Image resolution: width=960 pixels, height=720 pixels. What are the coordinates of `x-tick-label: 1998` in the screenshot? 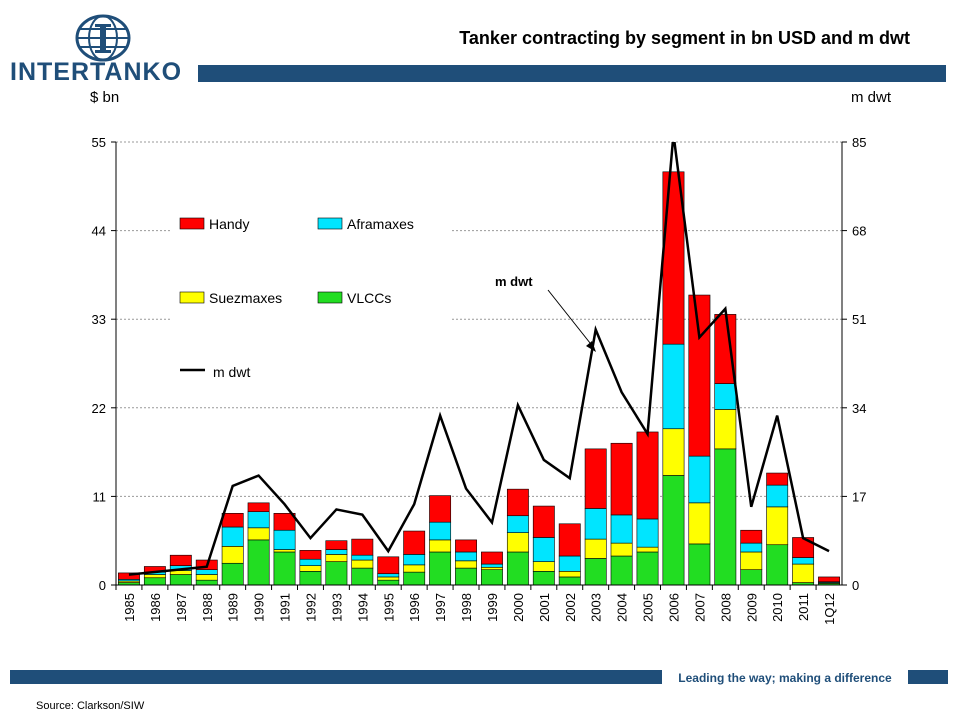 It's located at (466, 607).